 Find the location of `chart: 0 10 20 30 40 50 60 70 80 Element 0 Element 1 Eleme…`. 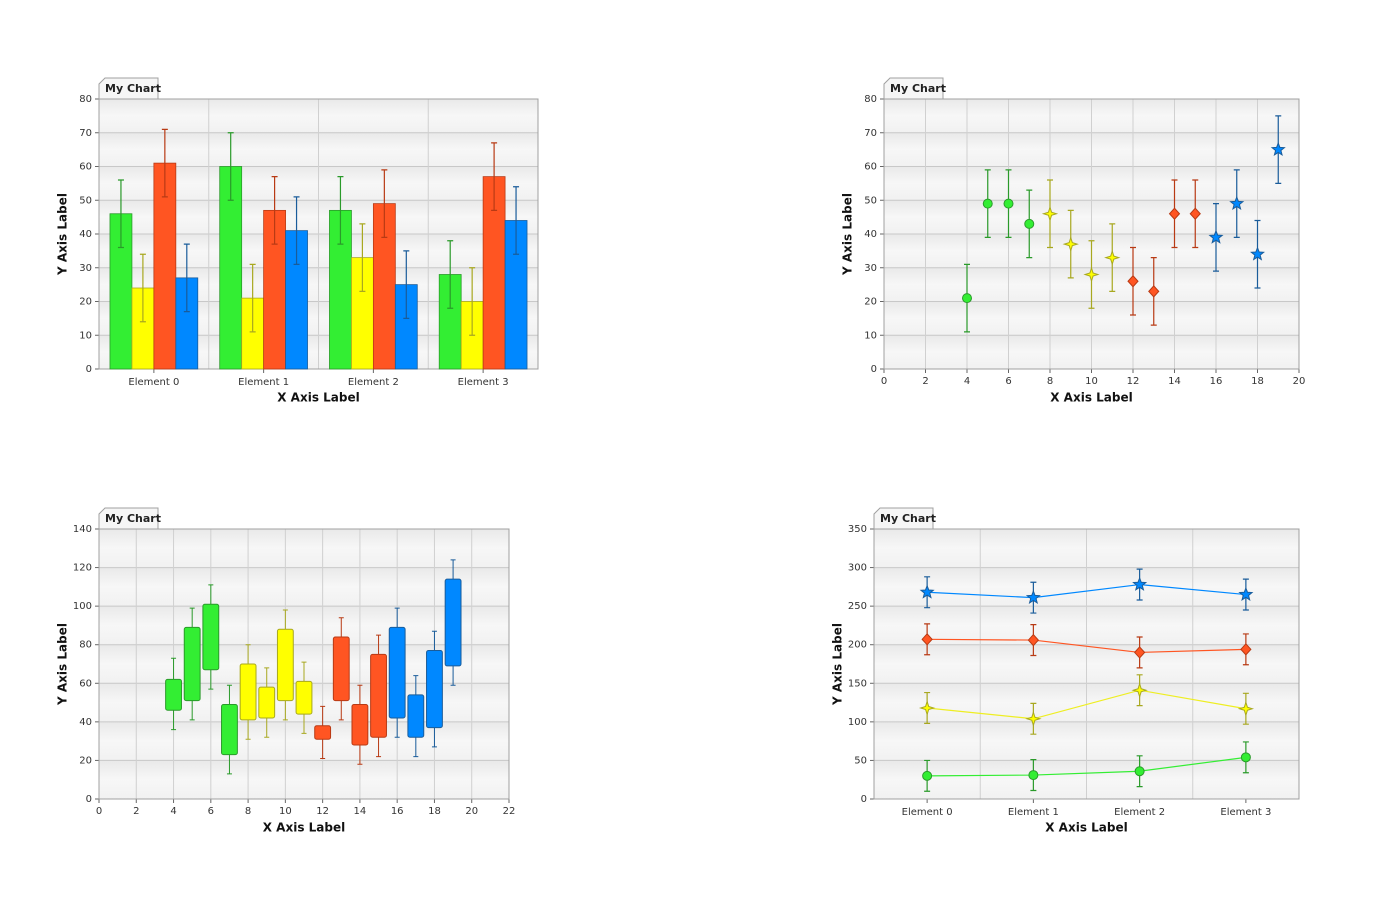

chart: 0 10 20 30 40 50 60 70 80 Element 0 Element 1 Eleme… is located at coordinates (297, 241).